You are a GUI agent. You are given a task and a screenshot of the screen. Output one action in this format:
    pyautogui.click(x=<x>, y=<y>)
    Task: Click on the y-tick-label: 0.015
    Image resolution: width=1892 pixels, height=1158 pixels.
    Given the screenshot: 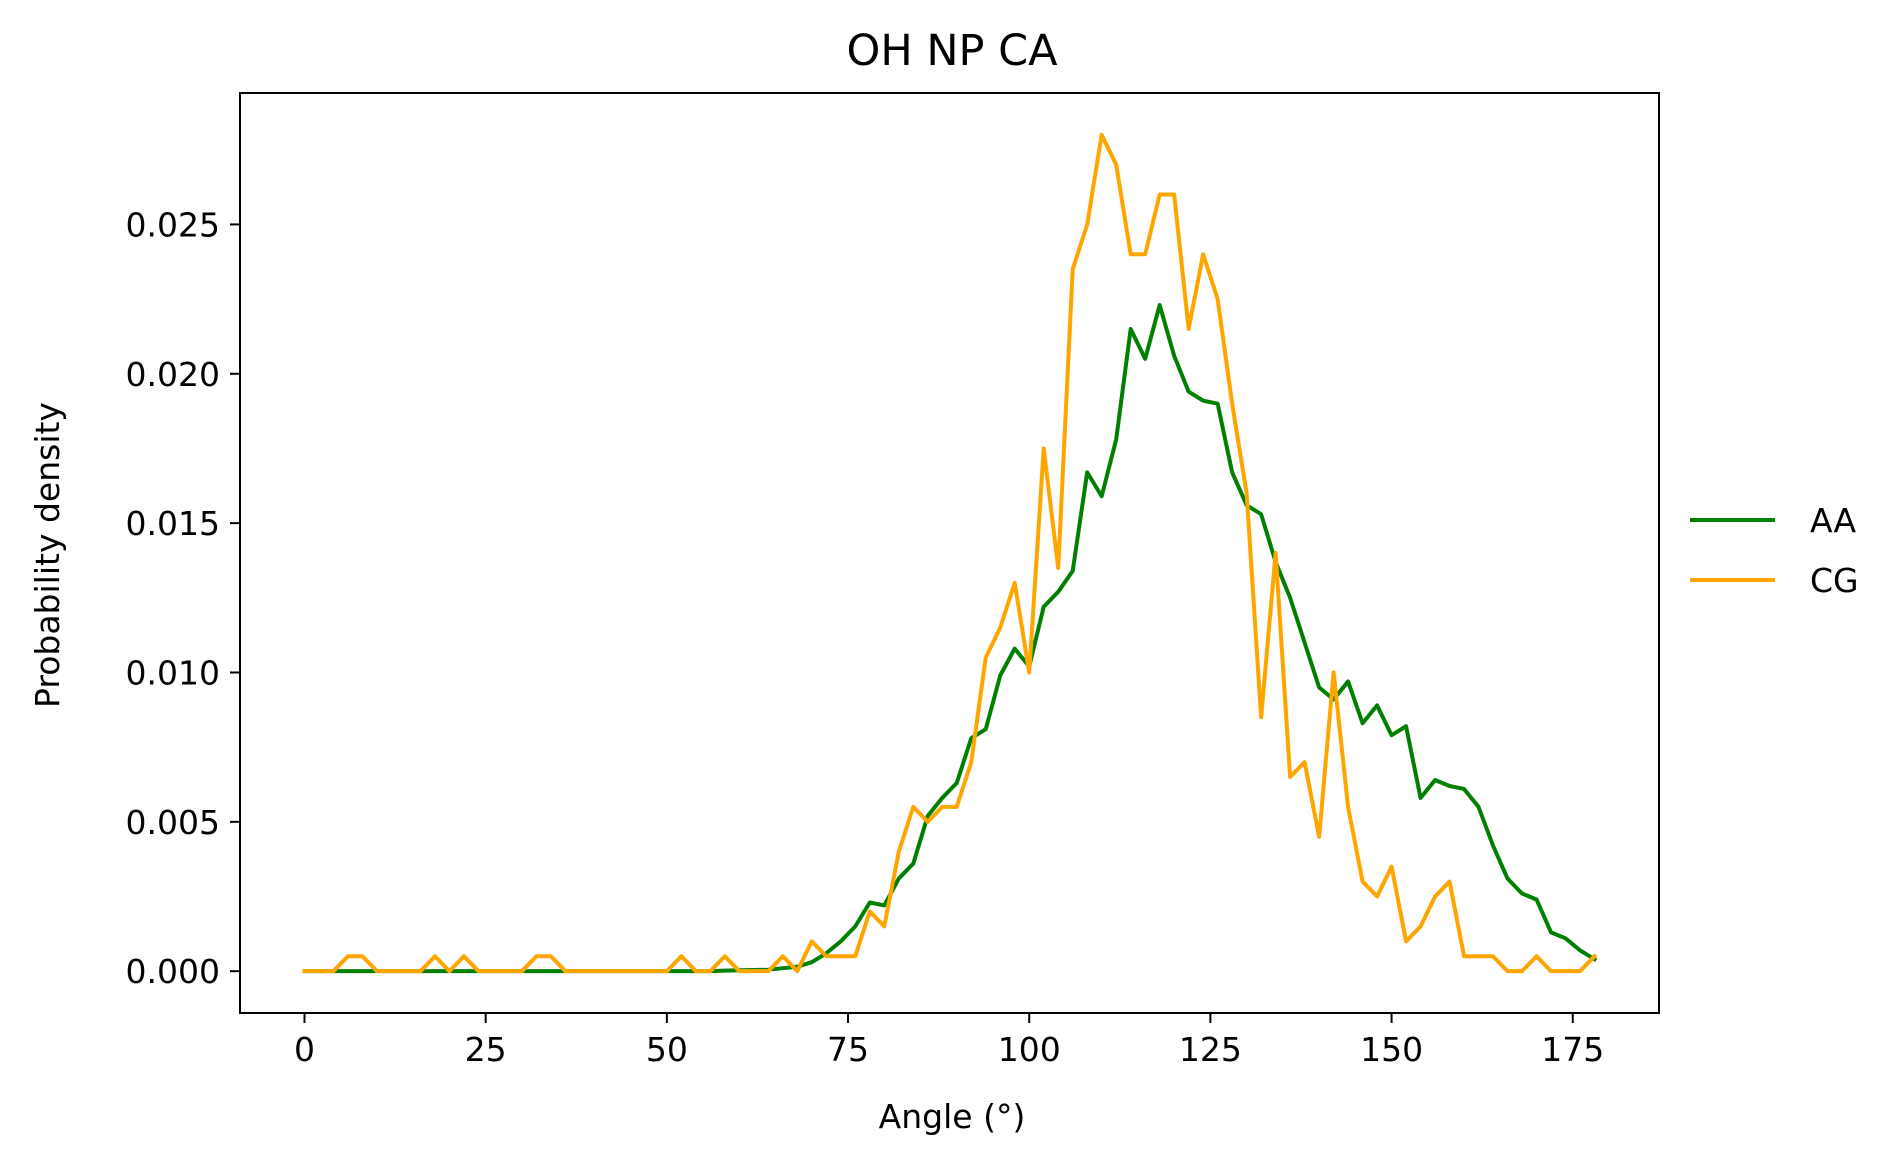 What is the action you would take?
    pyautogui.click(x=173, y=523)
    